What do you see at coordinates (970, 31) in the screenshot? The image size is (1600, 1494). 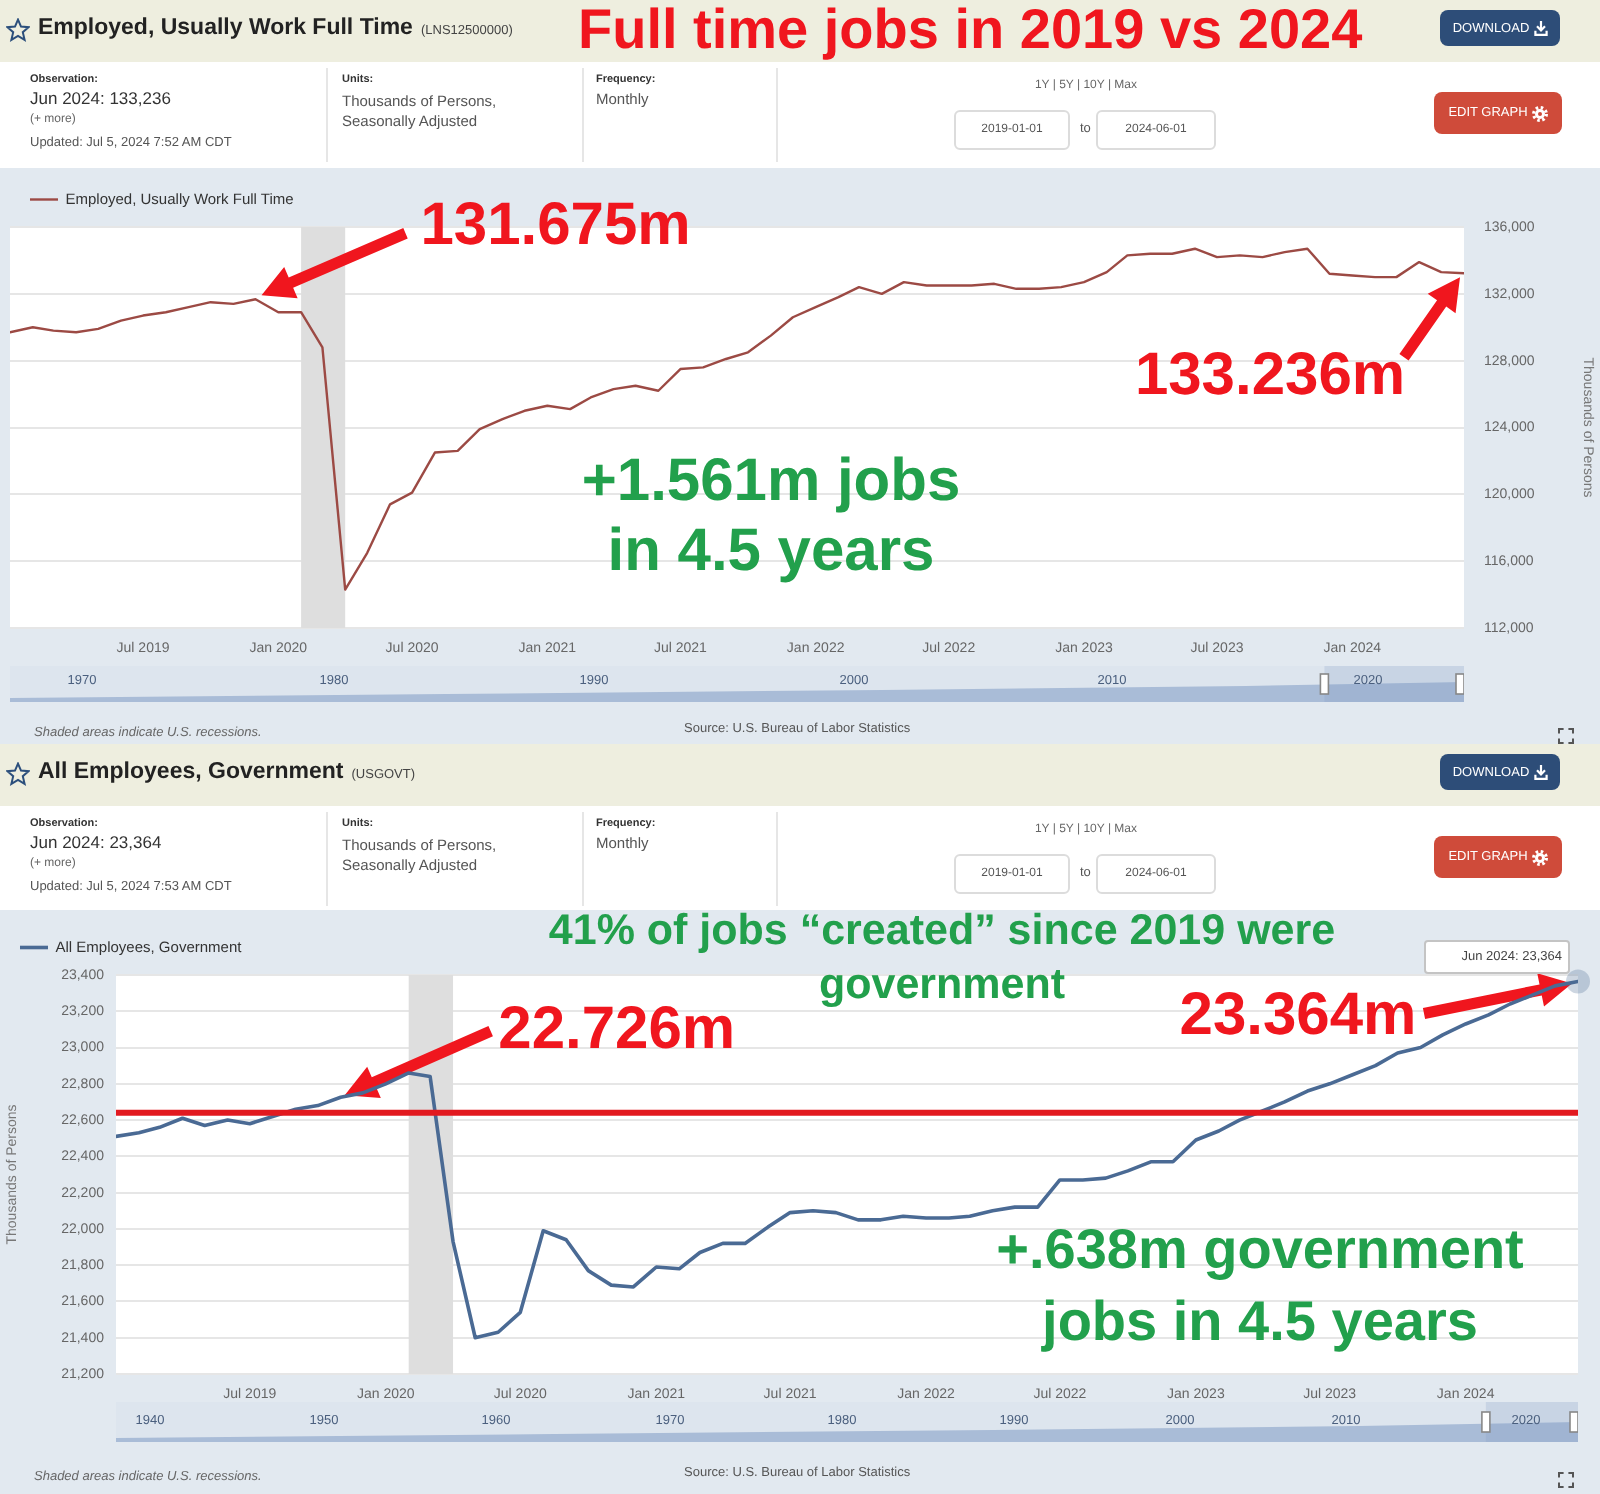 I see `text: Full time jobs in 2019 vs 2024` at bounding box center [970, 31].